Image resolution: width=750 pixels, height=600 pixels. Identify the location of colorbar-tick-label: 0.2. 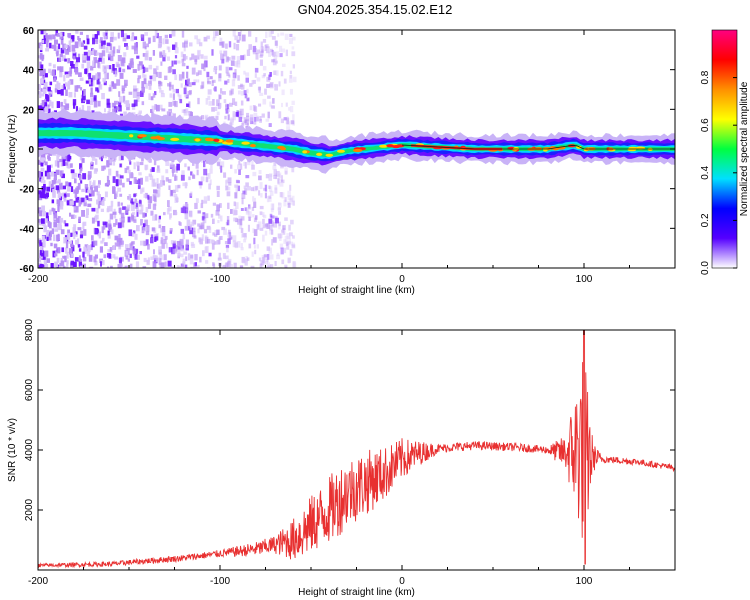
(705, 220).